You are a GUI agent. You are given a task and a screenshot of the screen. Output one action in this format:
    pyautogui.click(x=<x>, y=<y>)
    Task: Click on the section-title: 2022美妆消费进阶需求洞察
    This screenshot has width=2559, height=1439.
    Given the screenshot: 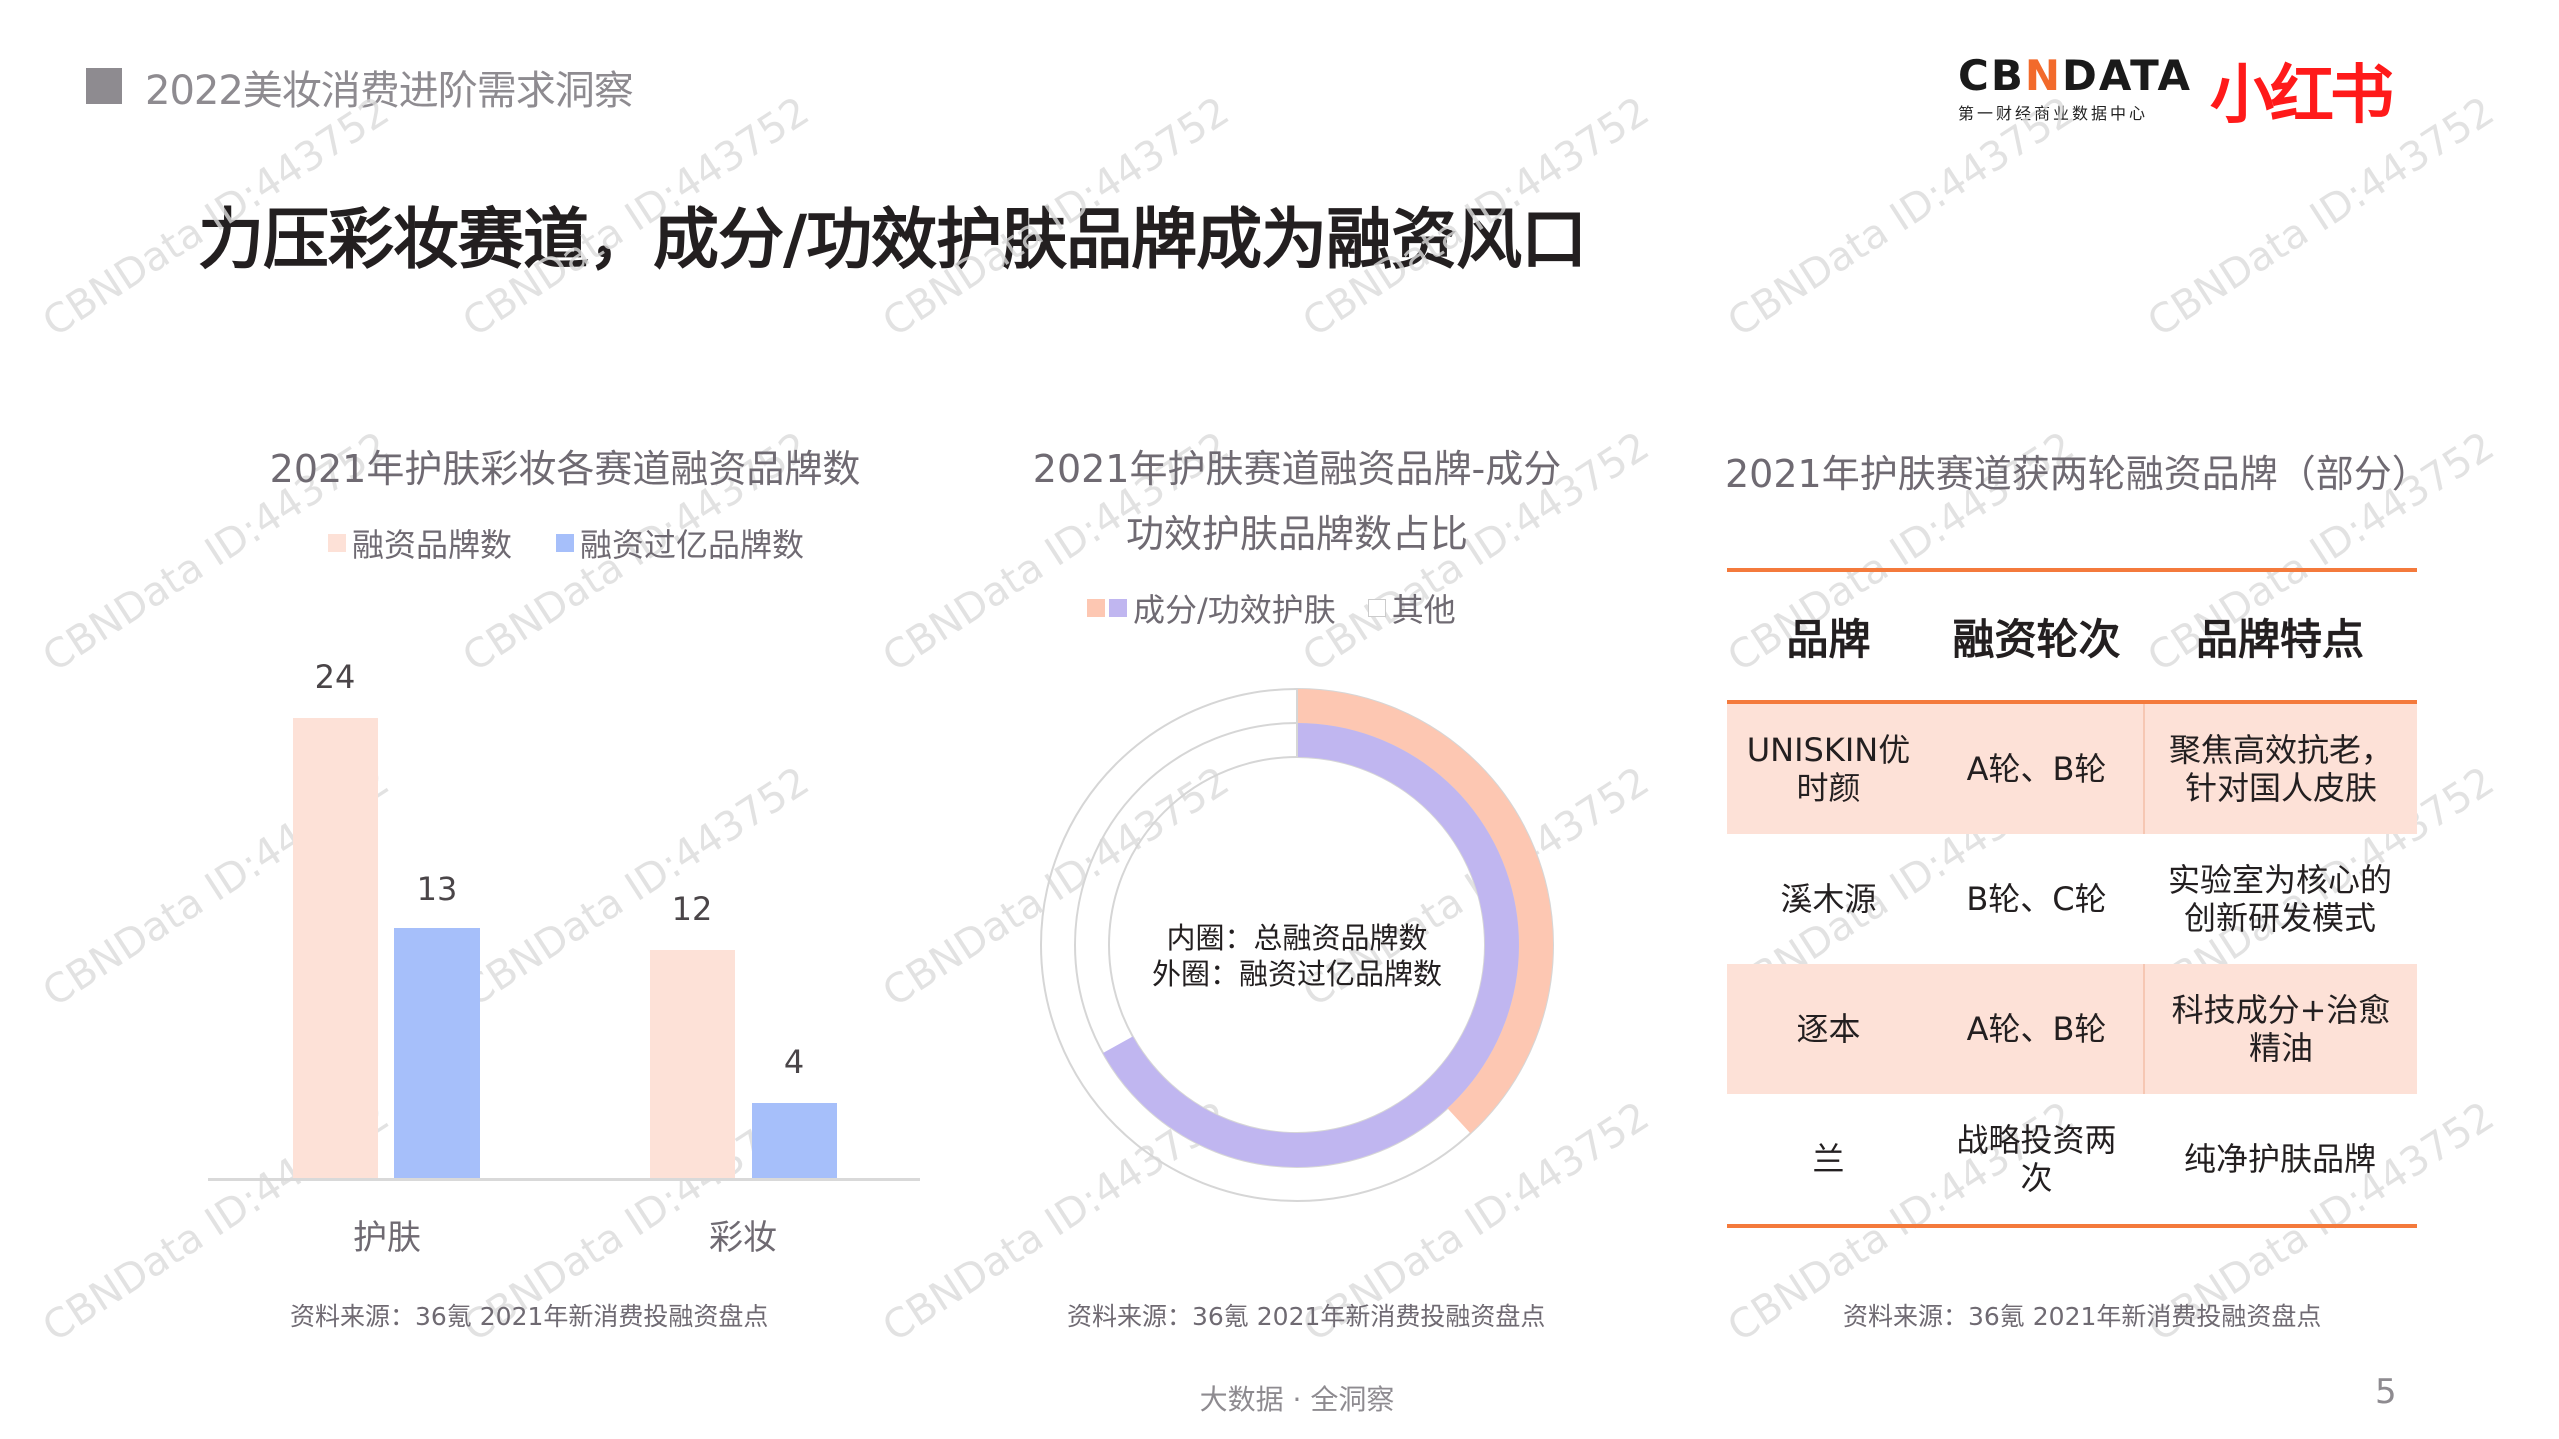 What is the action you would take?
    pyautogui.click(x=389, y=91)
    